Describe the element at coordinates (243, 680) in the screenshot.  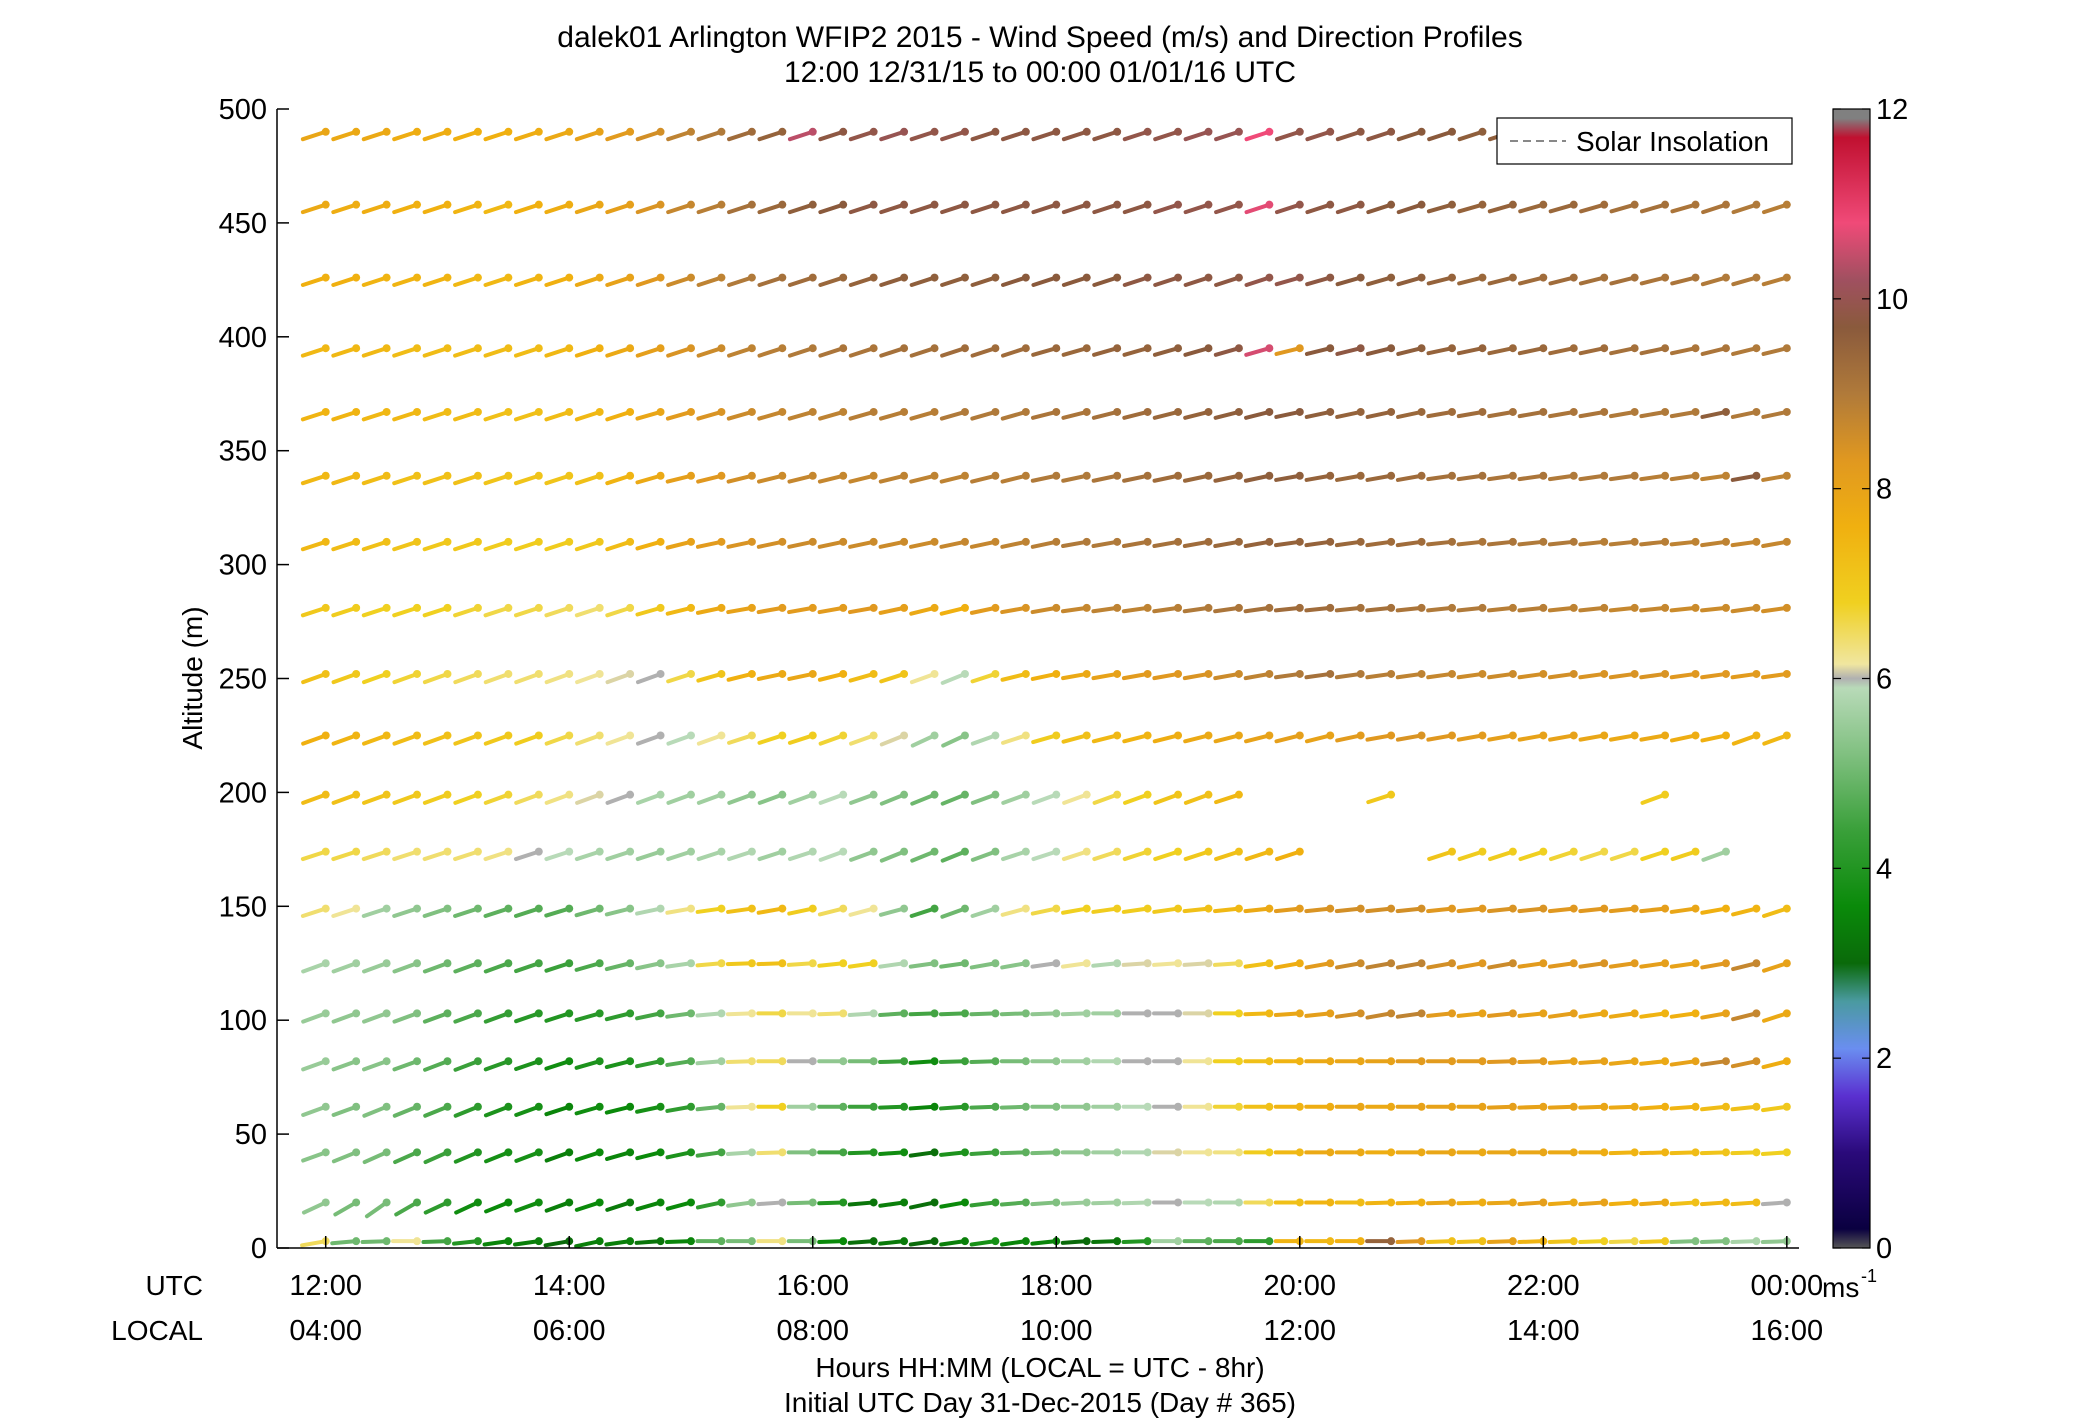
I see `y-tick-label: 250` at that location.